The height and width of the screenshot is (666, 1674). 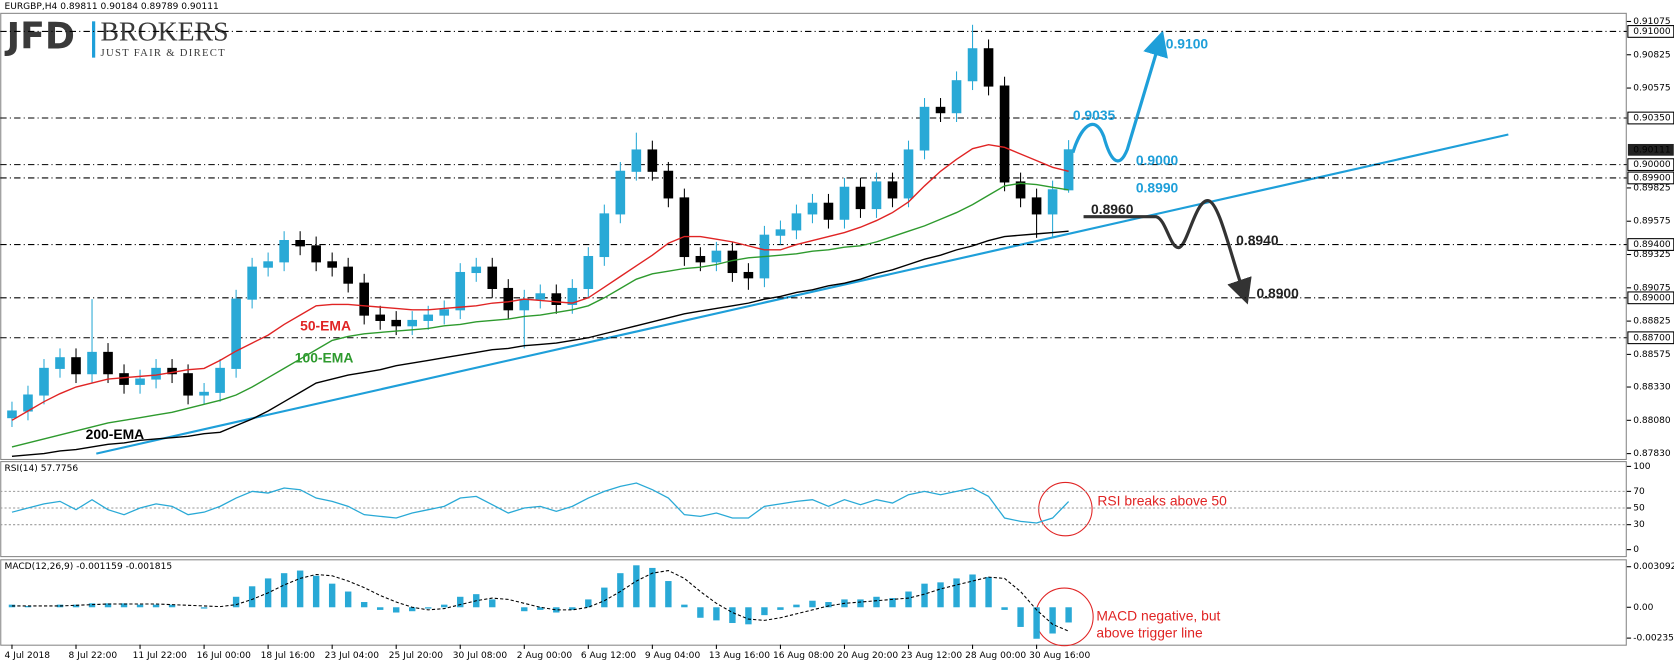 I want to click on y-tick-label: 0.89075, so click(x=1651, y=288).